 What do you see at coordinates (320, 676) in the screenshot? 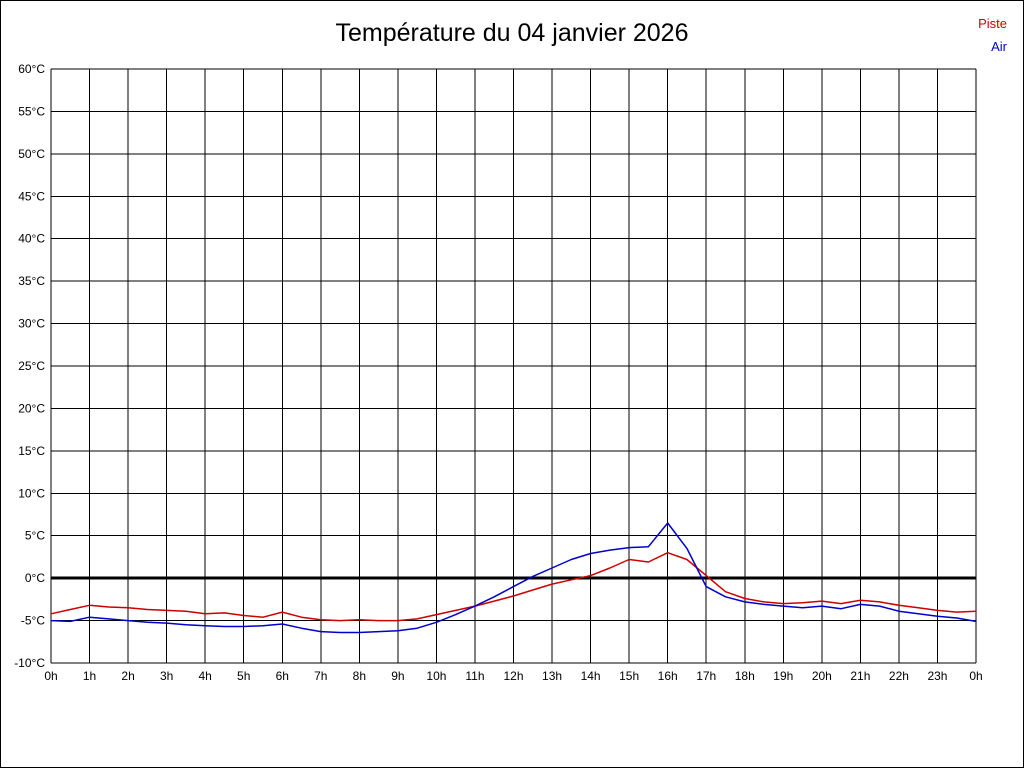
I see `x-tick-label: 7h` at bounding box center [320, 676].